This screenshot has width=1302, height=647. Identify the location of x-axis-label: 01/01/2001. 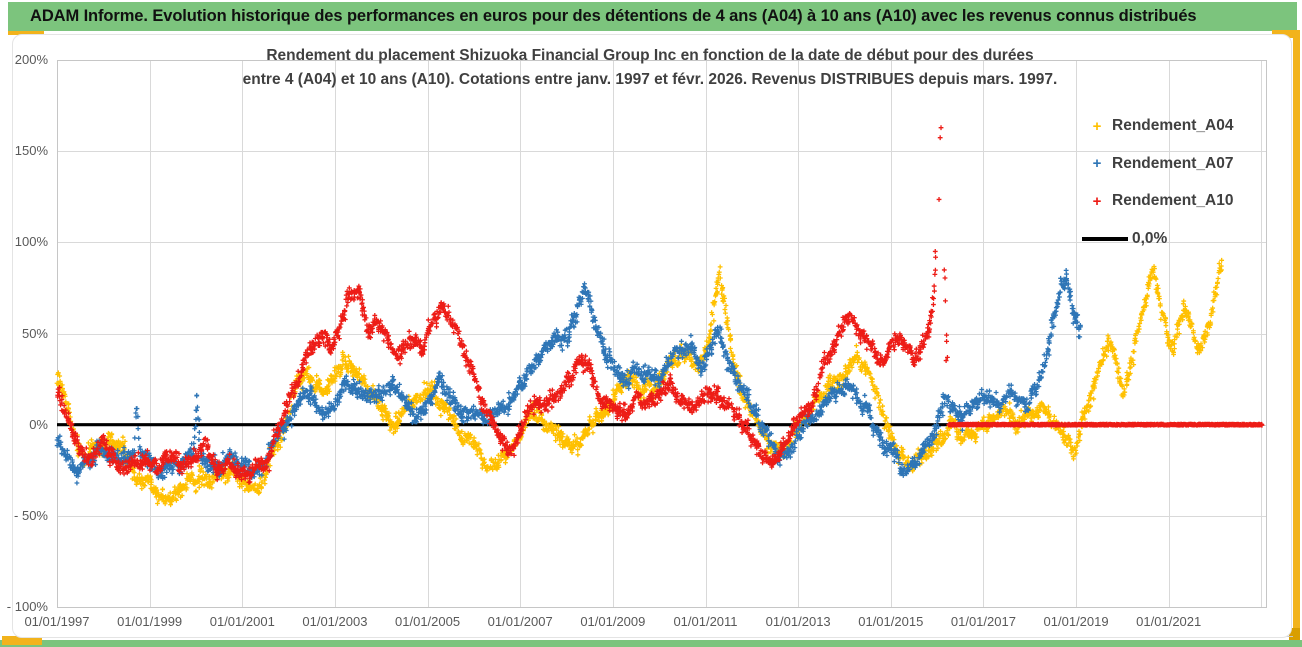
(242, 621).